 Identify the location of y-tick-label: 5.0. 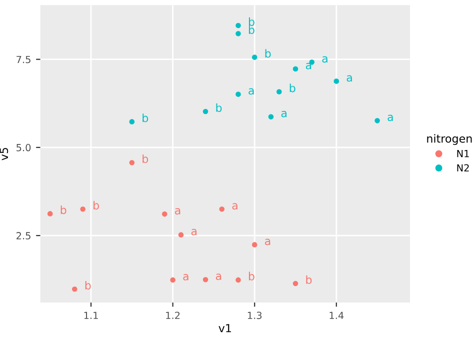
(23, 148).